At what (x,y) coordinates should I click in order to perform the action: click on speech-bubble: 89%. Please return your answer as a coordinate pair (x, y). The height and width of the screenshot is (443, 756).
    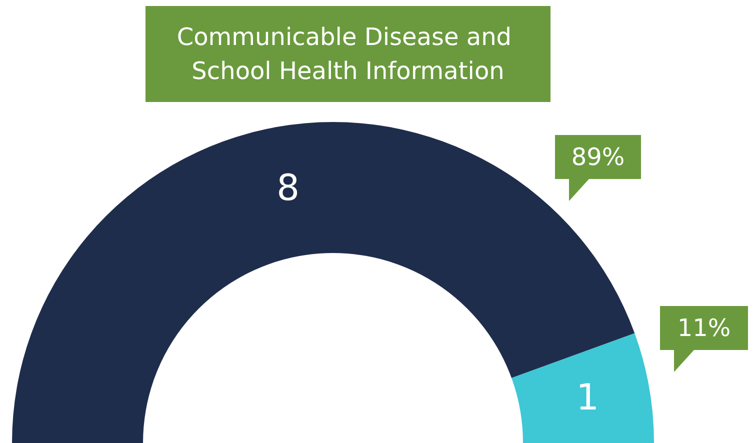
    Looking at the image, I should click on (598, 168).